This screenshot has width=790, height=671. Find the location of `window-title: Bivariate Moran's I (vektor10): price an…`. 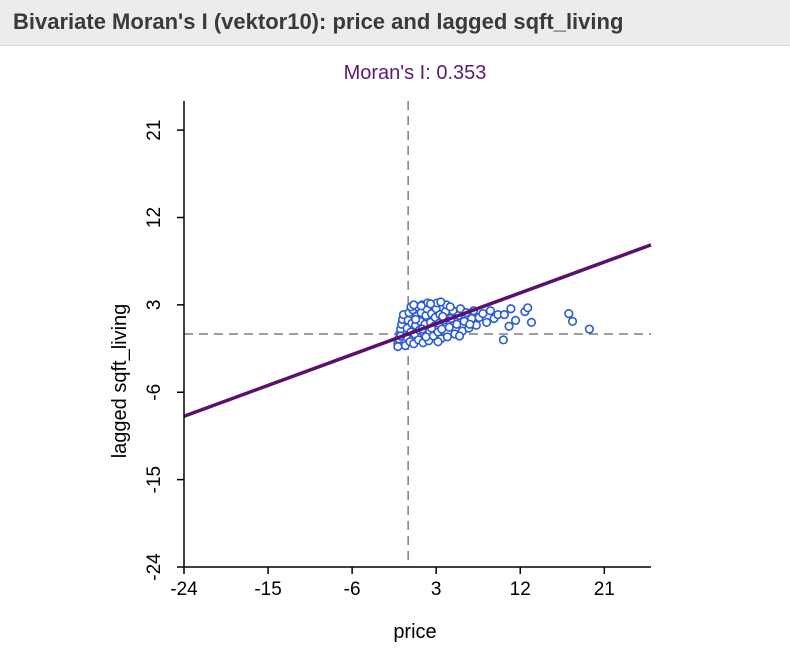

window-title: Bivariate Moran's I (vektor10): price an… is located at coordinates (318, 21).